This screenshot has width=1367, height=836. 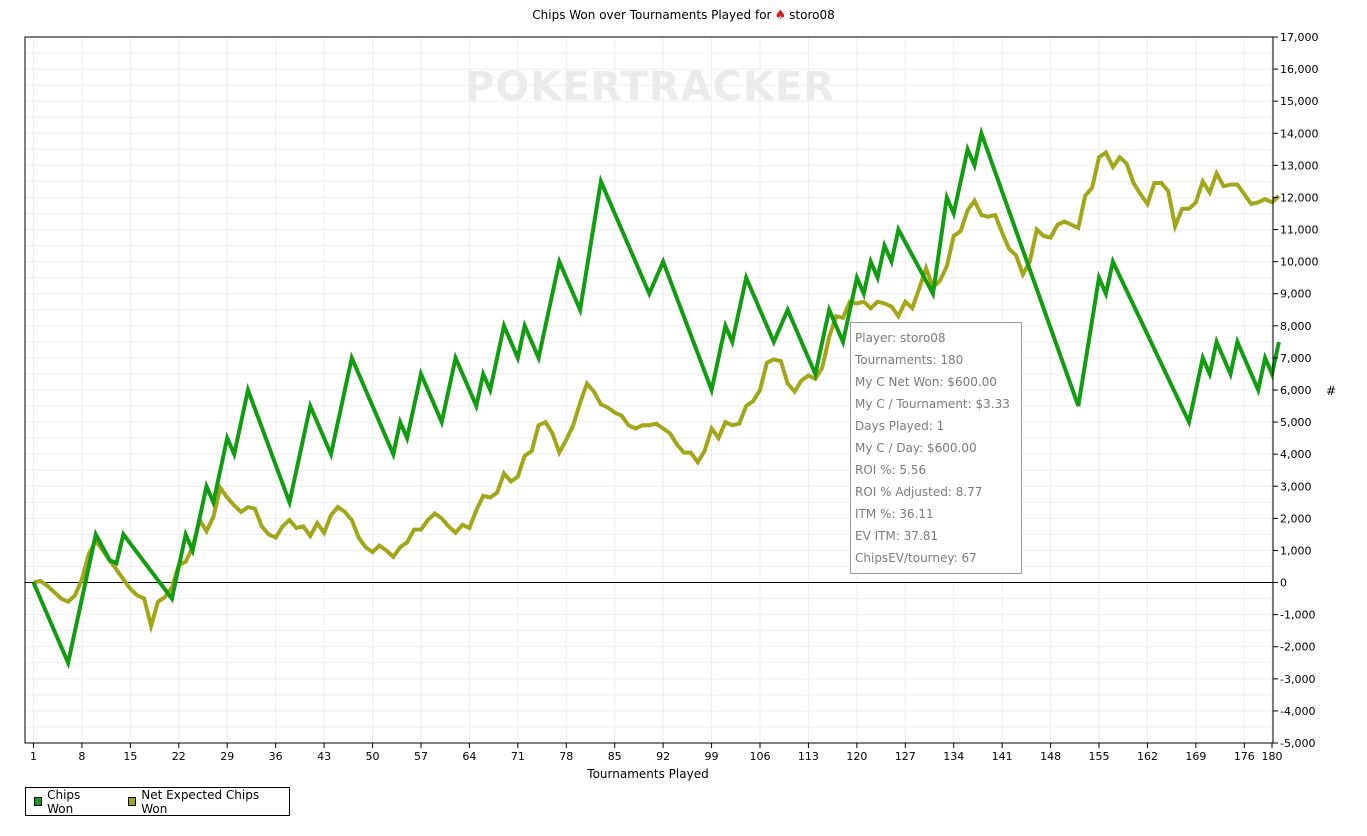 I want to click on y-tick-label: 3,000, so click(x=1296, y=486).